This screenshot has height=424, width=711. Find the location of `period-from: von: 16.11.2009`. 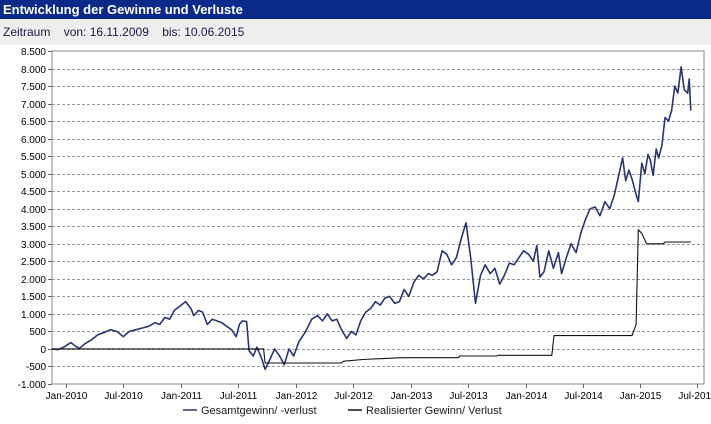

period-from: von: 16.11.2009 is located at coordinates (106, 32).